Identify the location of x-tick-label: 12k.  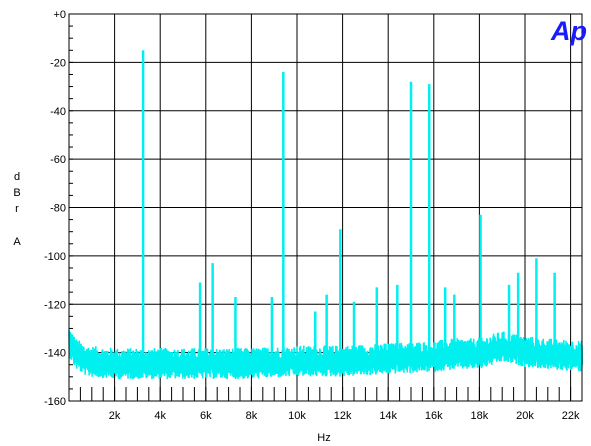
(343, 416).